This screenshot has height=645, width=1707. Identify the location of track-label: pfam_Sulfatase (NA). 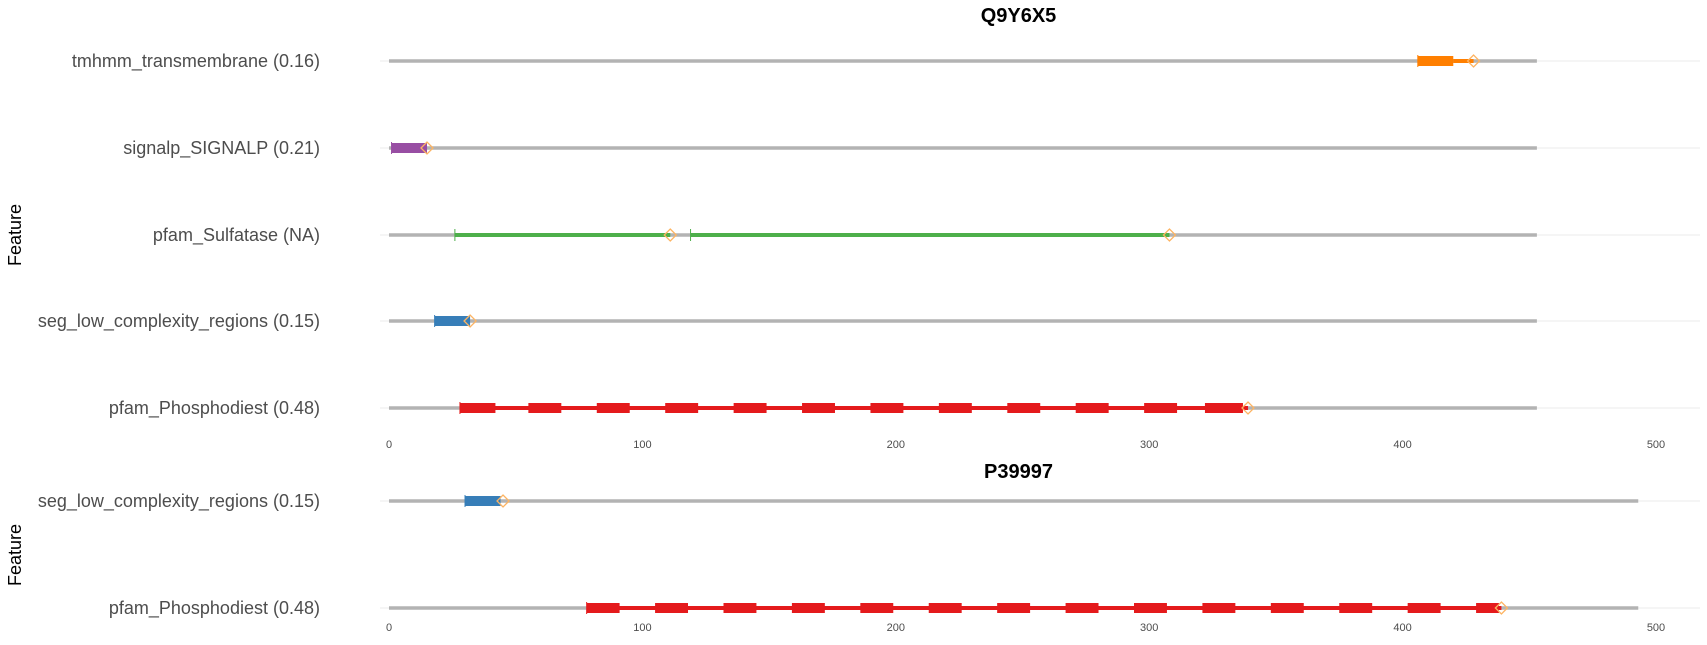
(236, 235).